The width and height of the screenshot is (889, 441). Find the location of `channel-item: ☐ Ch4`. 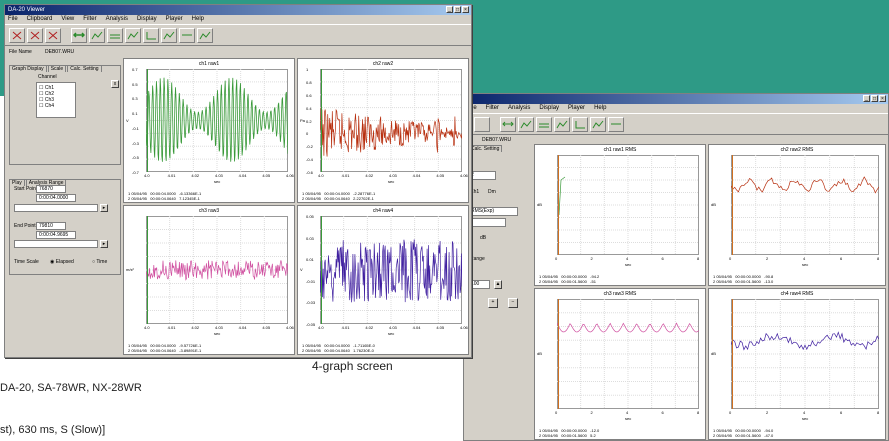

channel-item: ☐ Ch4 is located at coordinates (47, 106).